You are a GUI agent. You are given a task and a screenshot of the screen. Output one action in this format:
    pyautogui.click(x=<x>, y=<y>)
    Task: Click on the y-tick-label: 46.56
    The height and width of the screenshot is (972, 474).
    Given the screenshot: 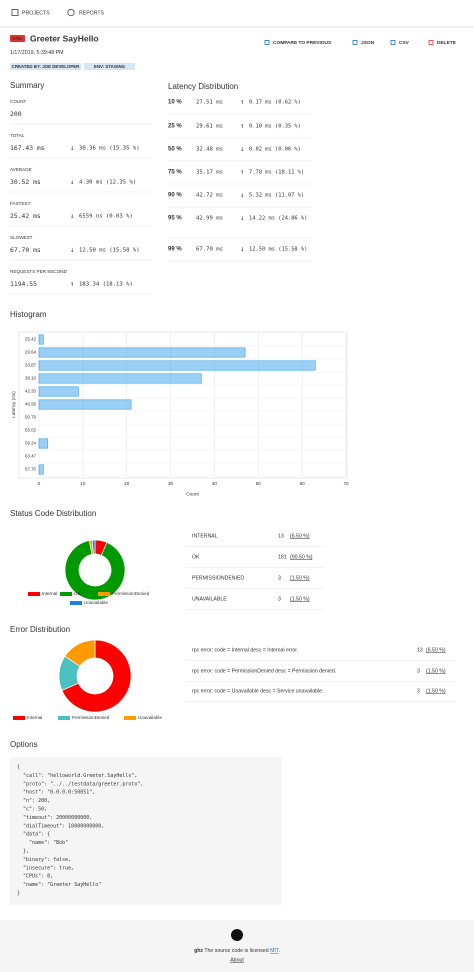 What is the action you would take?
    pyautogui.click(x=31, y=404)
    